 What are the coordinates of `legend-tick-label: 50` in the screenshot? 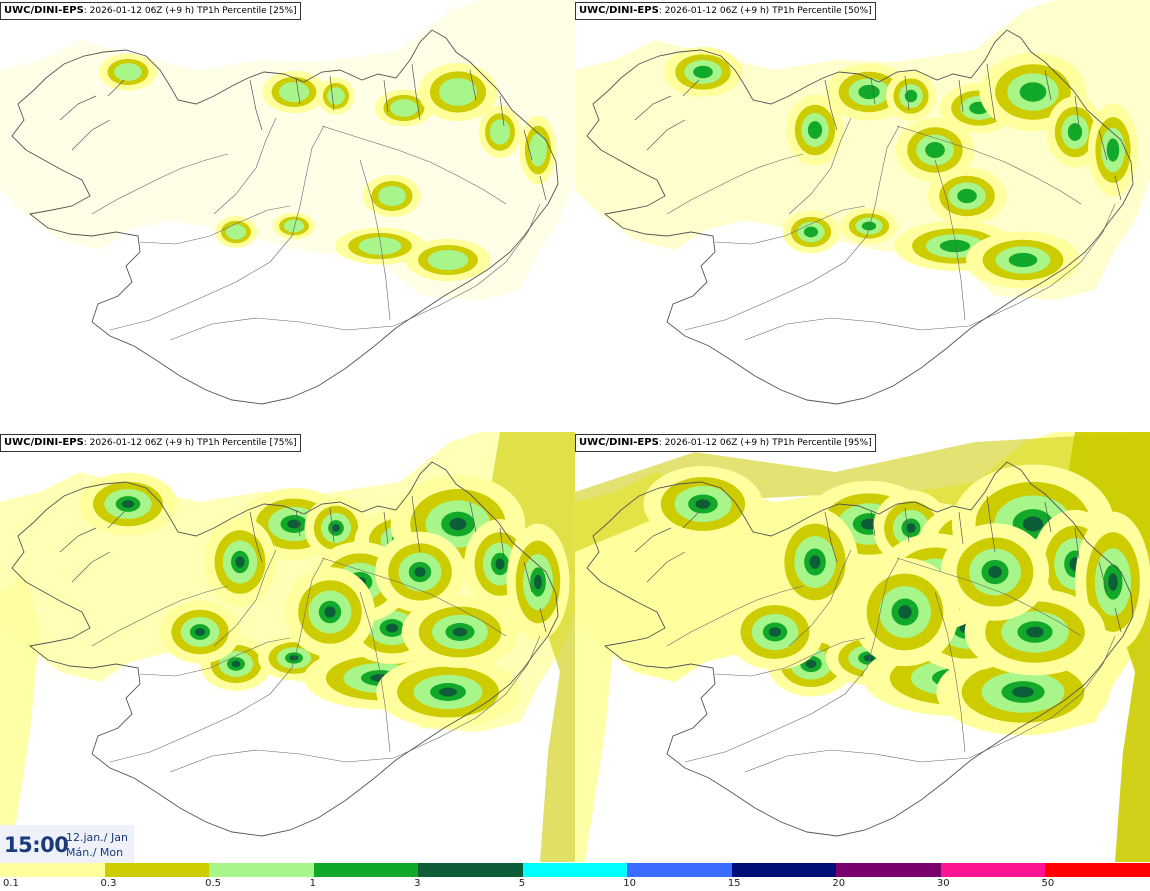 It's located at (1048, 883).